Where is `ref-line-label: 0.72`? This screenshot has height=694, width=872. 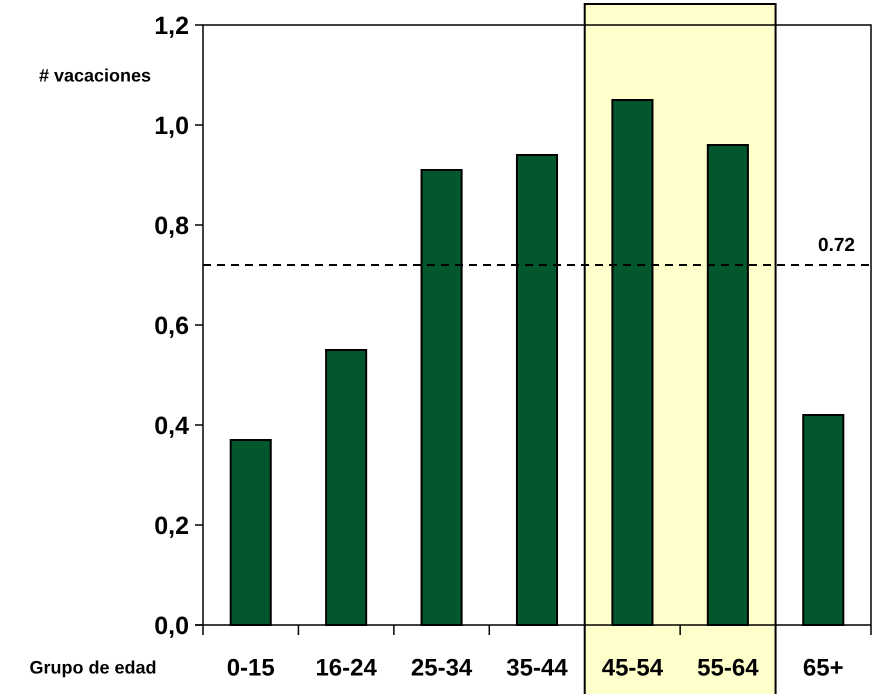
ref-line-label: 0.72 is located at coordinates (836, 245).